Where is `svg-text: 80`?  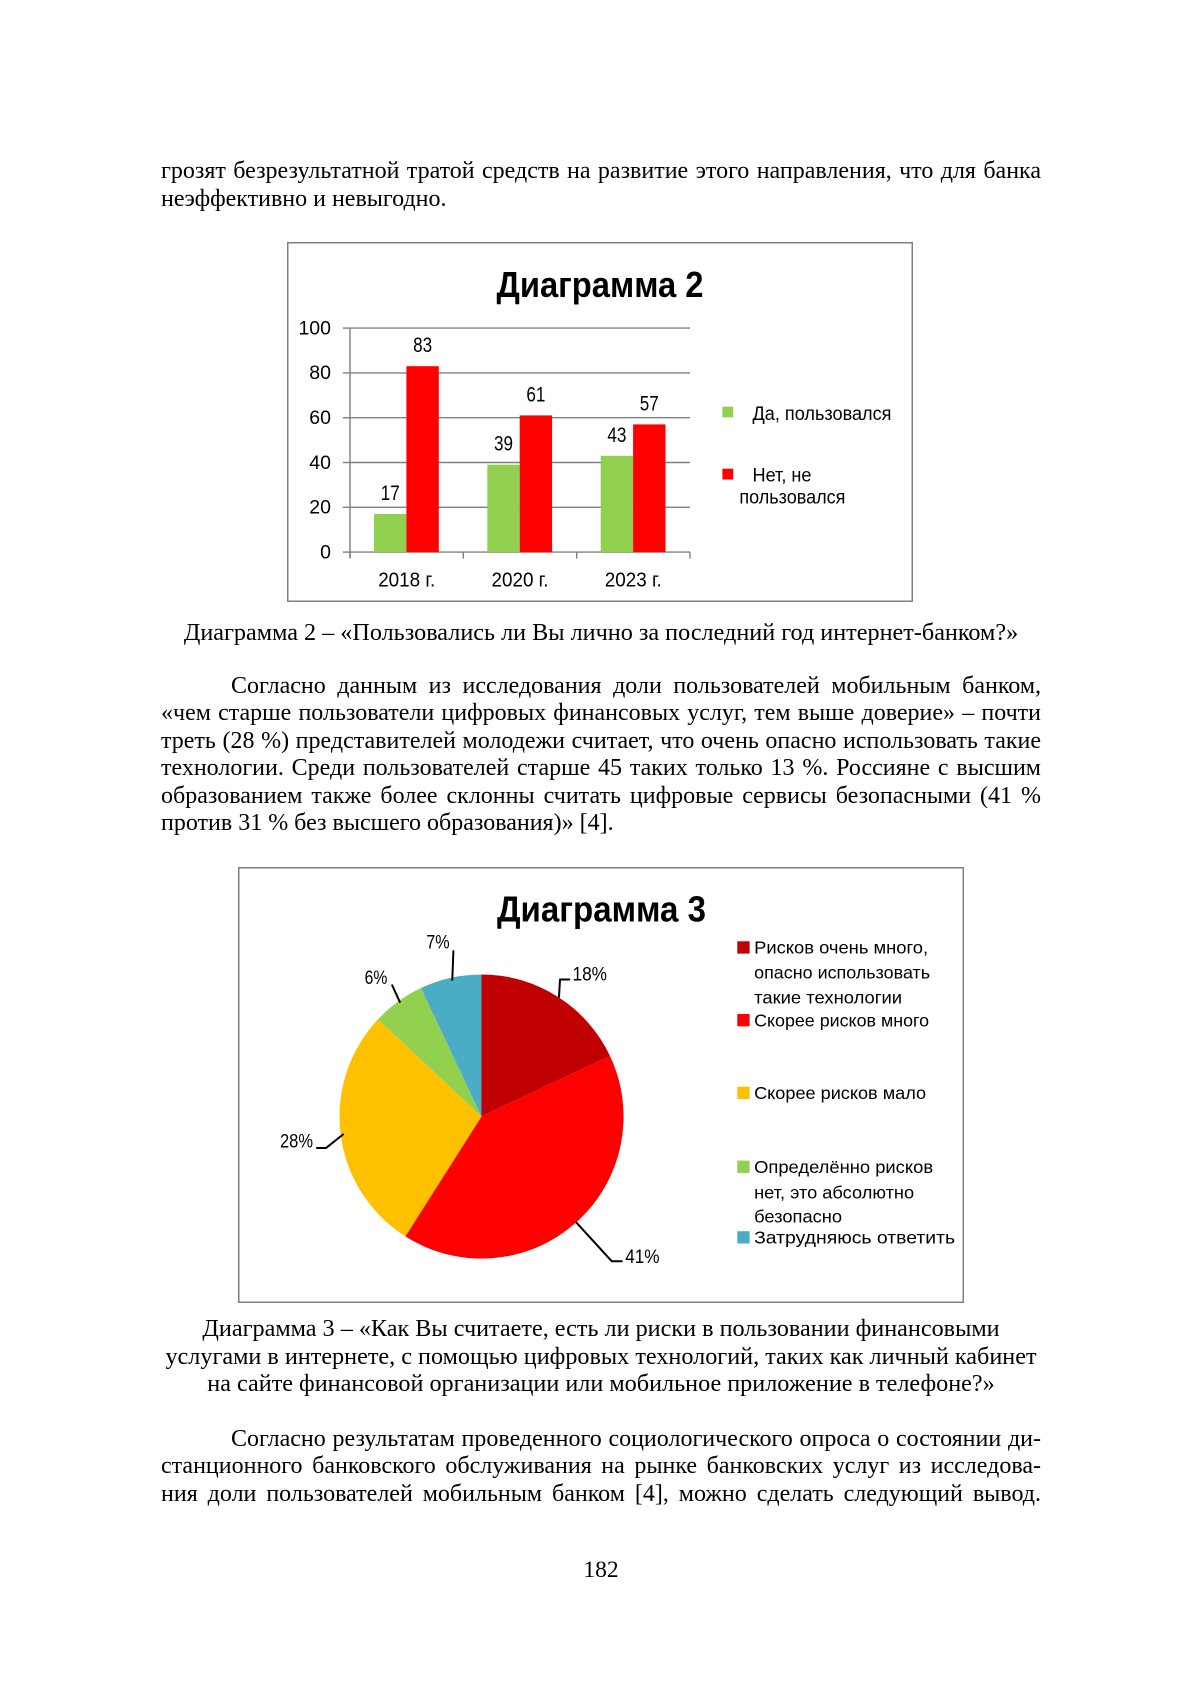 svg-text: 80 is located at coordinates (320, 373).